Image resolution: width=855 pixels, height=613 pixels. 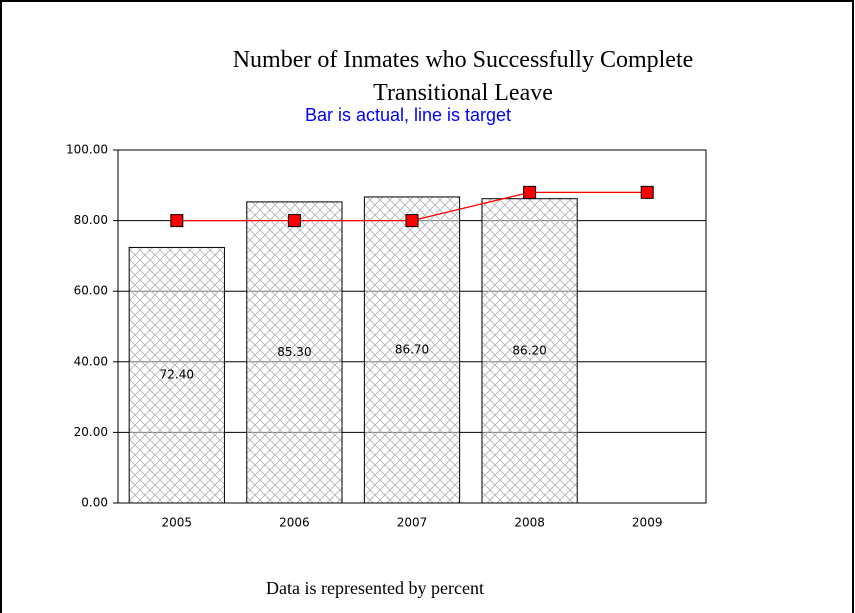 What do you see at coordinates (408, 115) in the screenshot?
I see `chart-subtitle: Bar is actual, line is target` at bounding box center [408, 115].